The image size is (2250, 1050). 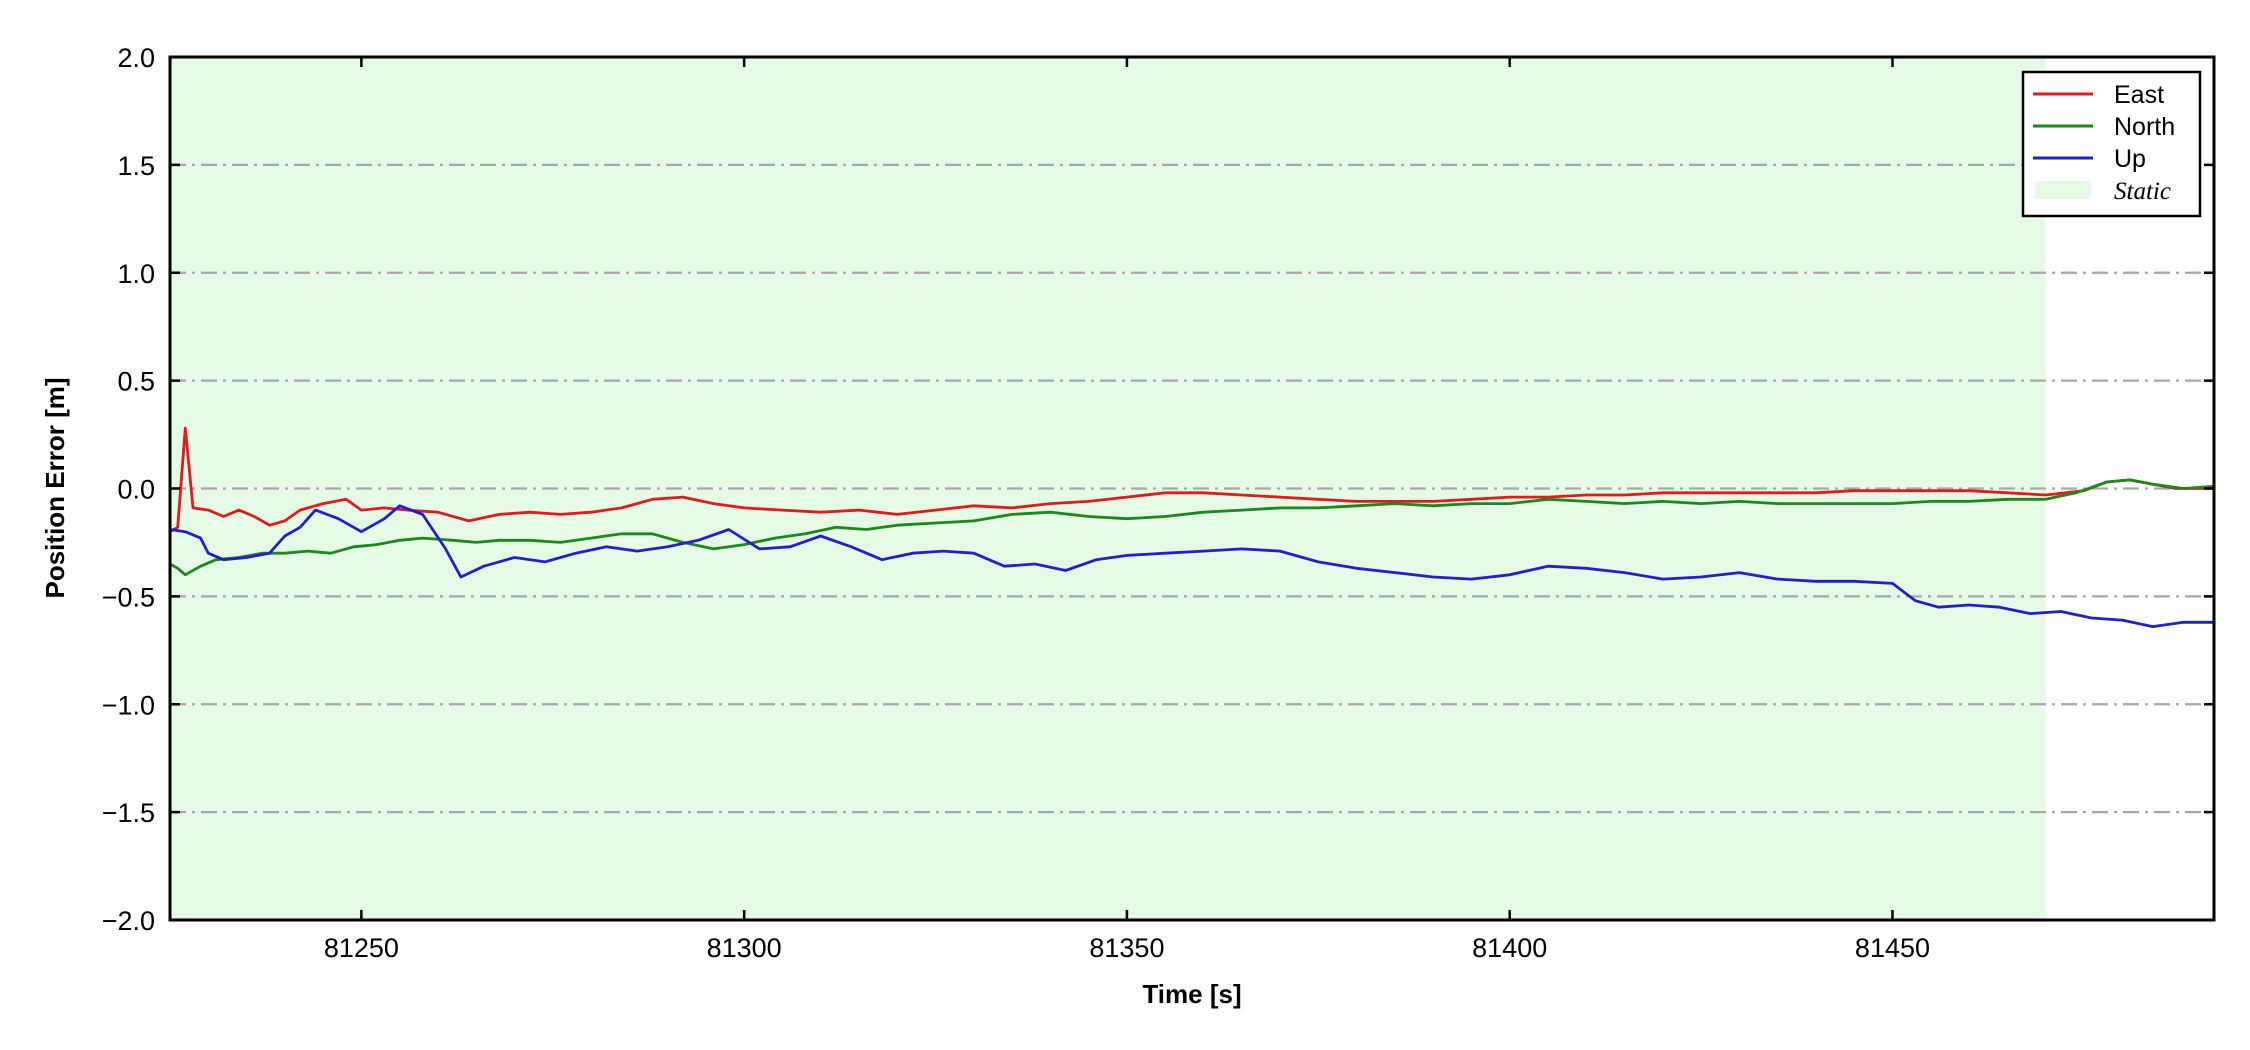 What do you see at coordinates (2104, 143) in the screenshot?
I see `legend-items: East North Up Static` at bounding box center [2104, 143].